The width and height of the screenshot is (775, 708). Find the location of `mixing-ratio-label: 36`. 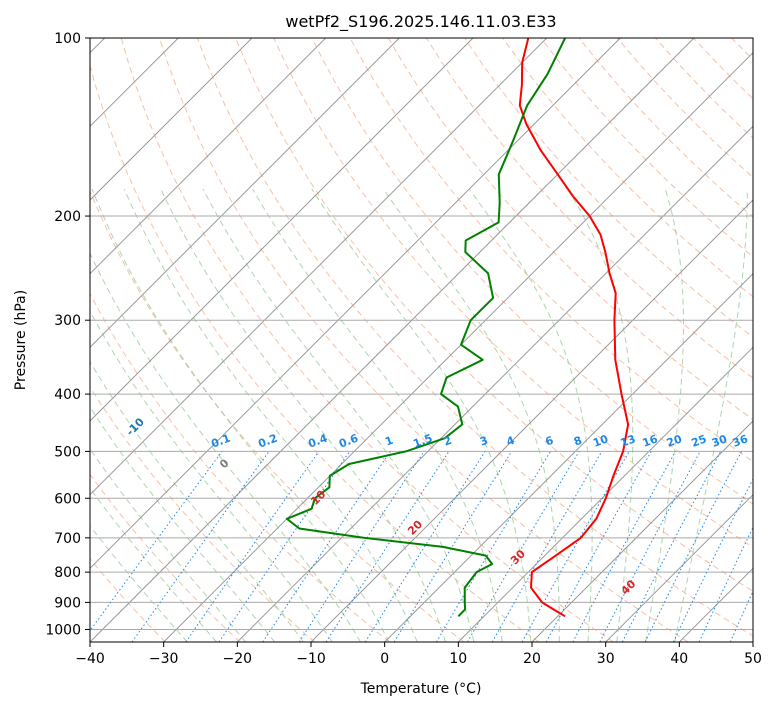

mixing-ratio-label: 36 is located at coordinates (740, 441).